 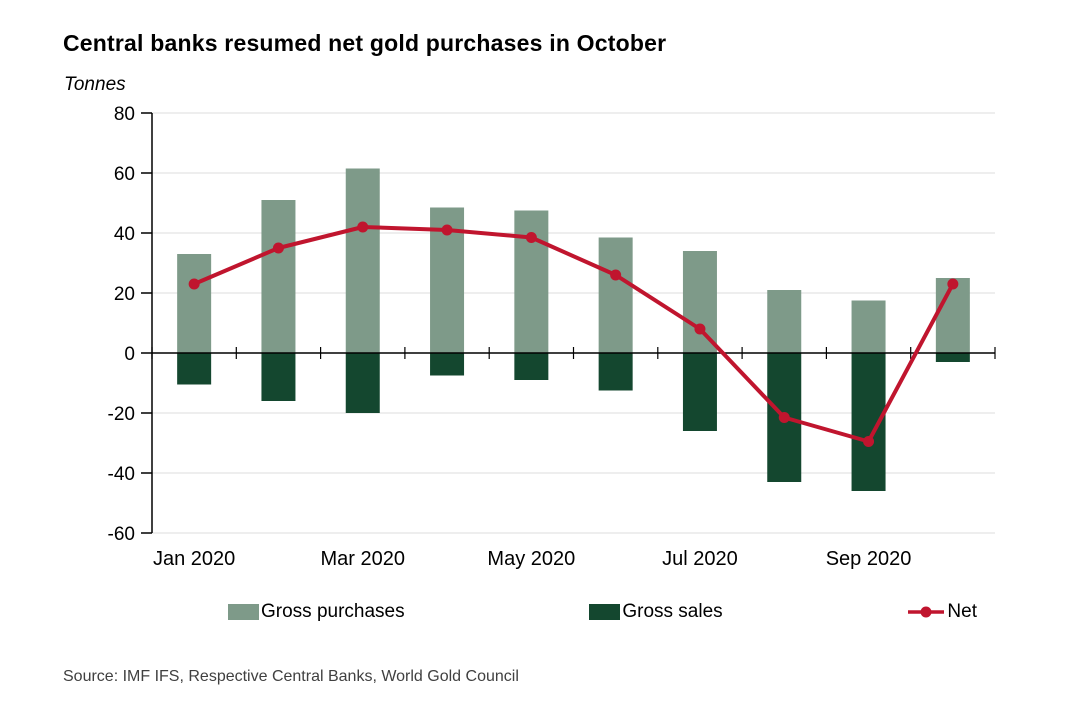 I want to click on y-tick-label: -20, so click(x=121, y=414).